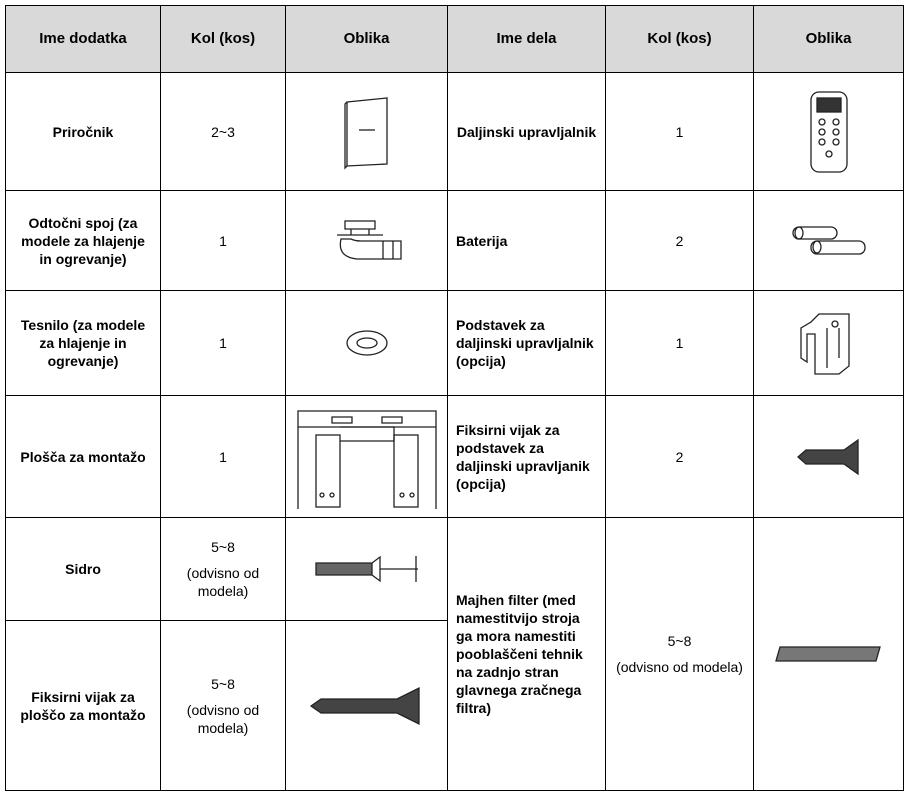  I want to click on filter-icon, so click(827, 654).